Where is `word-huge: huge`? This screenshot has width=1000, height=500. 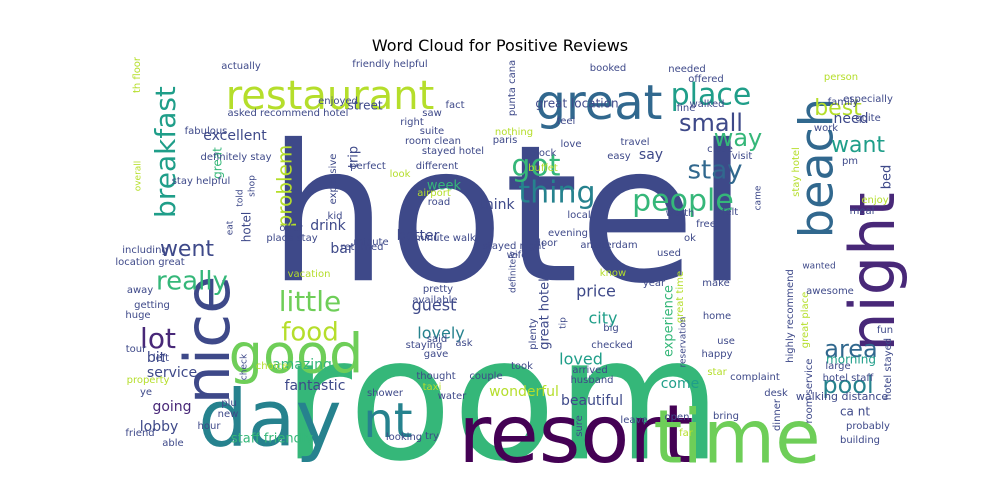
word-huge: huge is located at coordinates (137, 315).